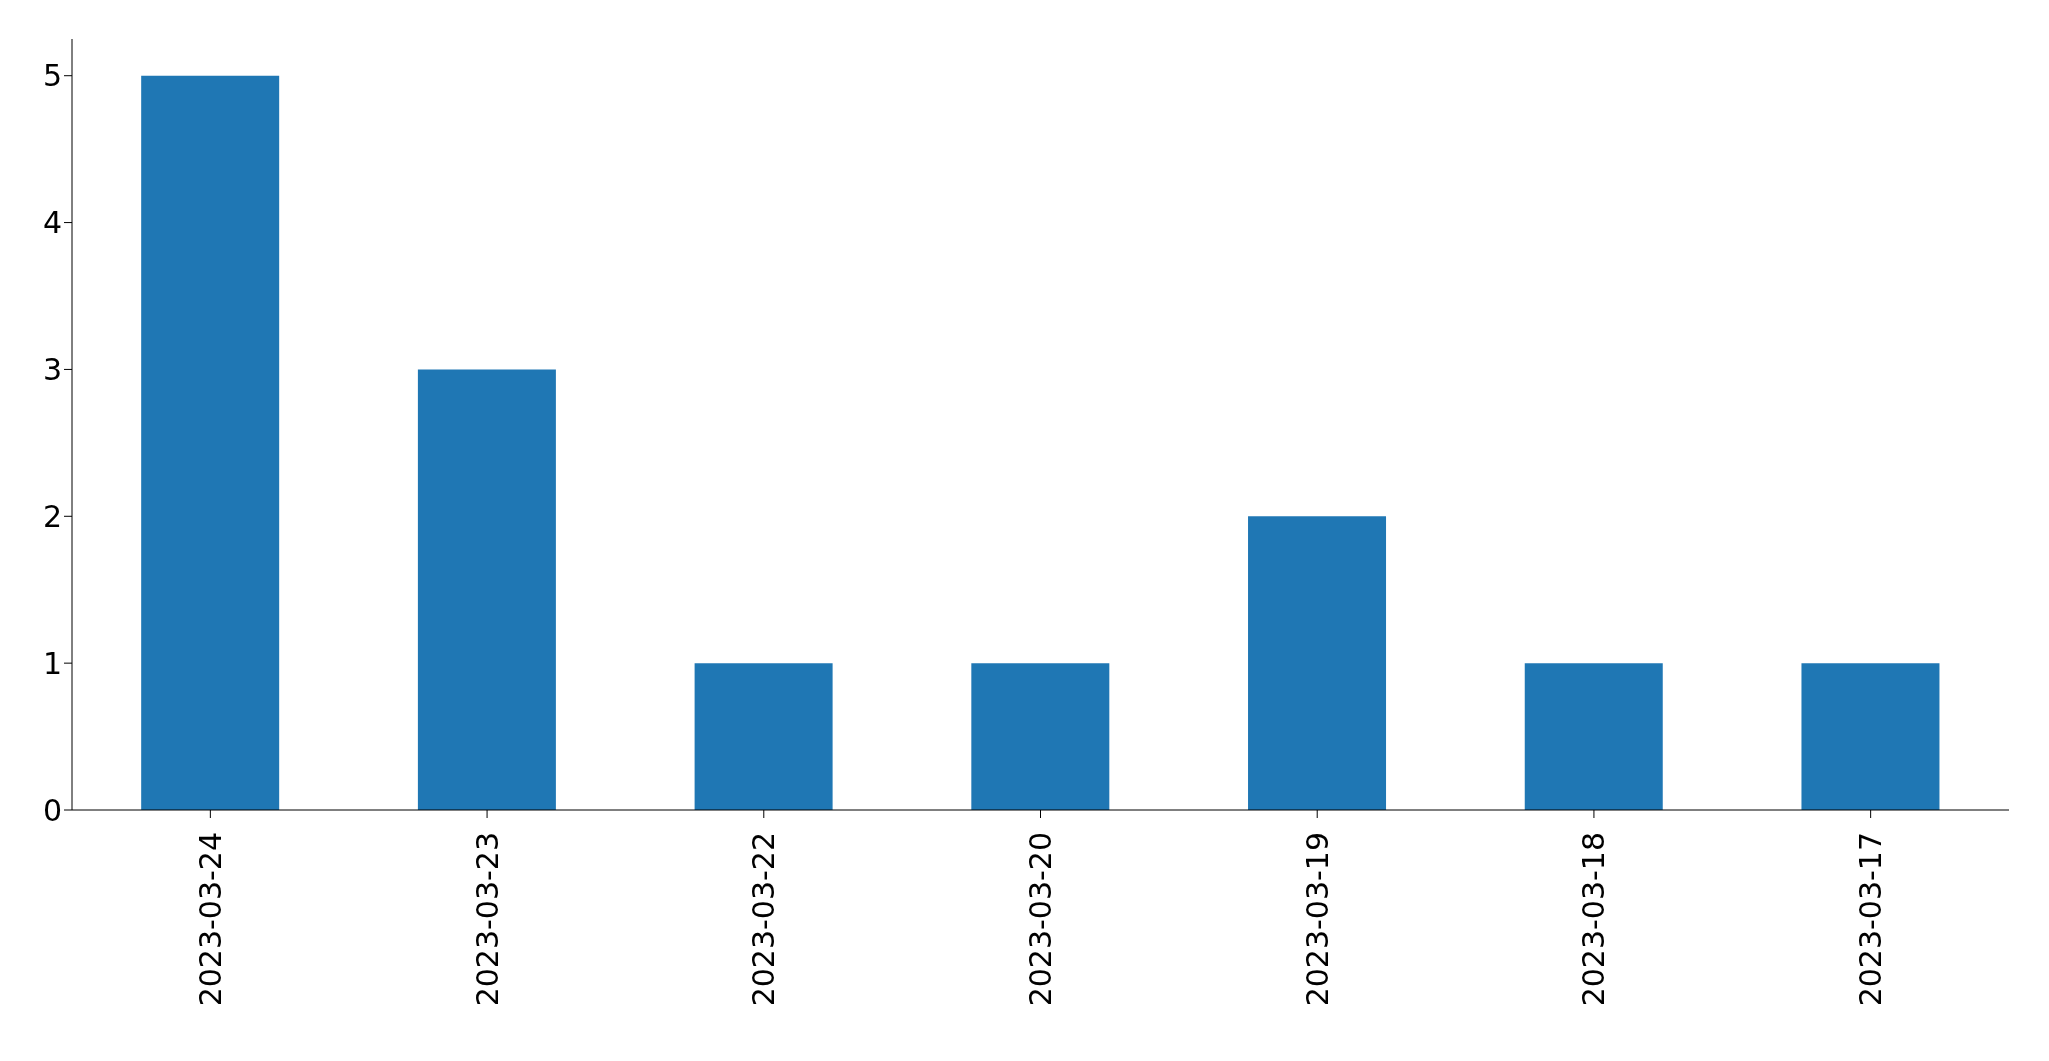 The height and width of the screenshot is (1061, 2049). I want to click on y-tick-label: 4, so click(52, 223).